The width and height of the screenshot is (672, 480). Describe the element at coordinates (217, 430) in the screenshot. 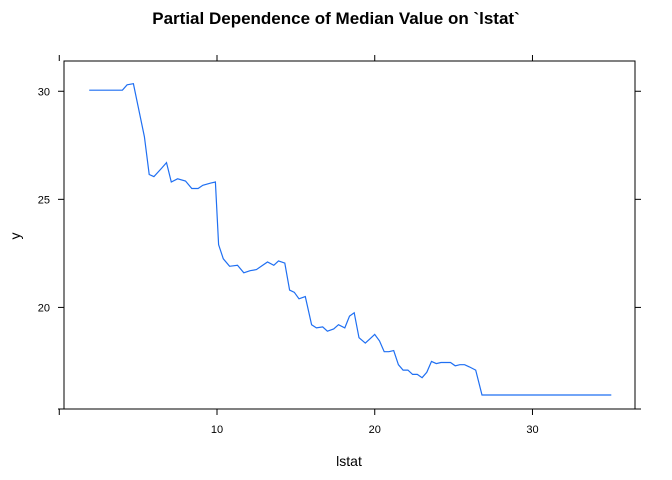

I see `x-tick-label: 10` at that location.